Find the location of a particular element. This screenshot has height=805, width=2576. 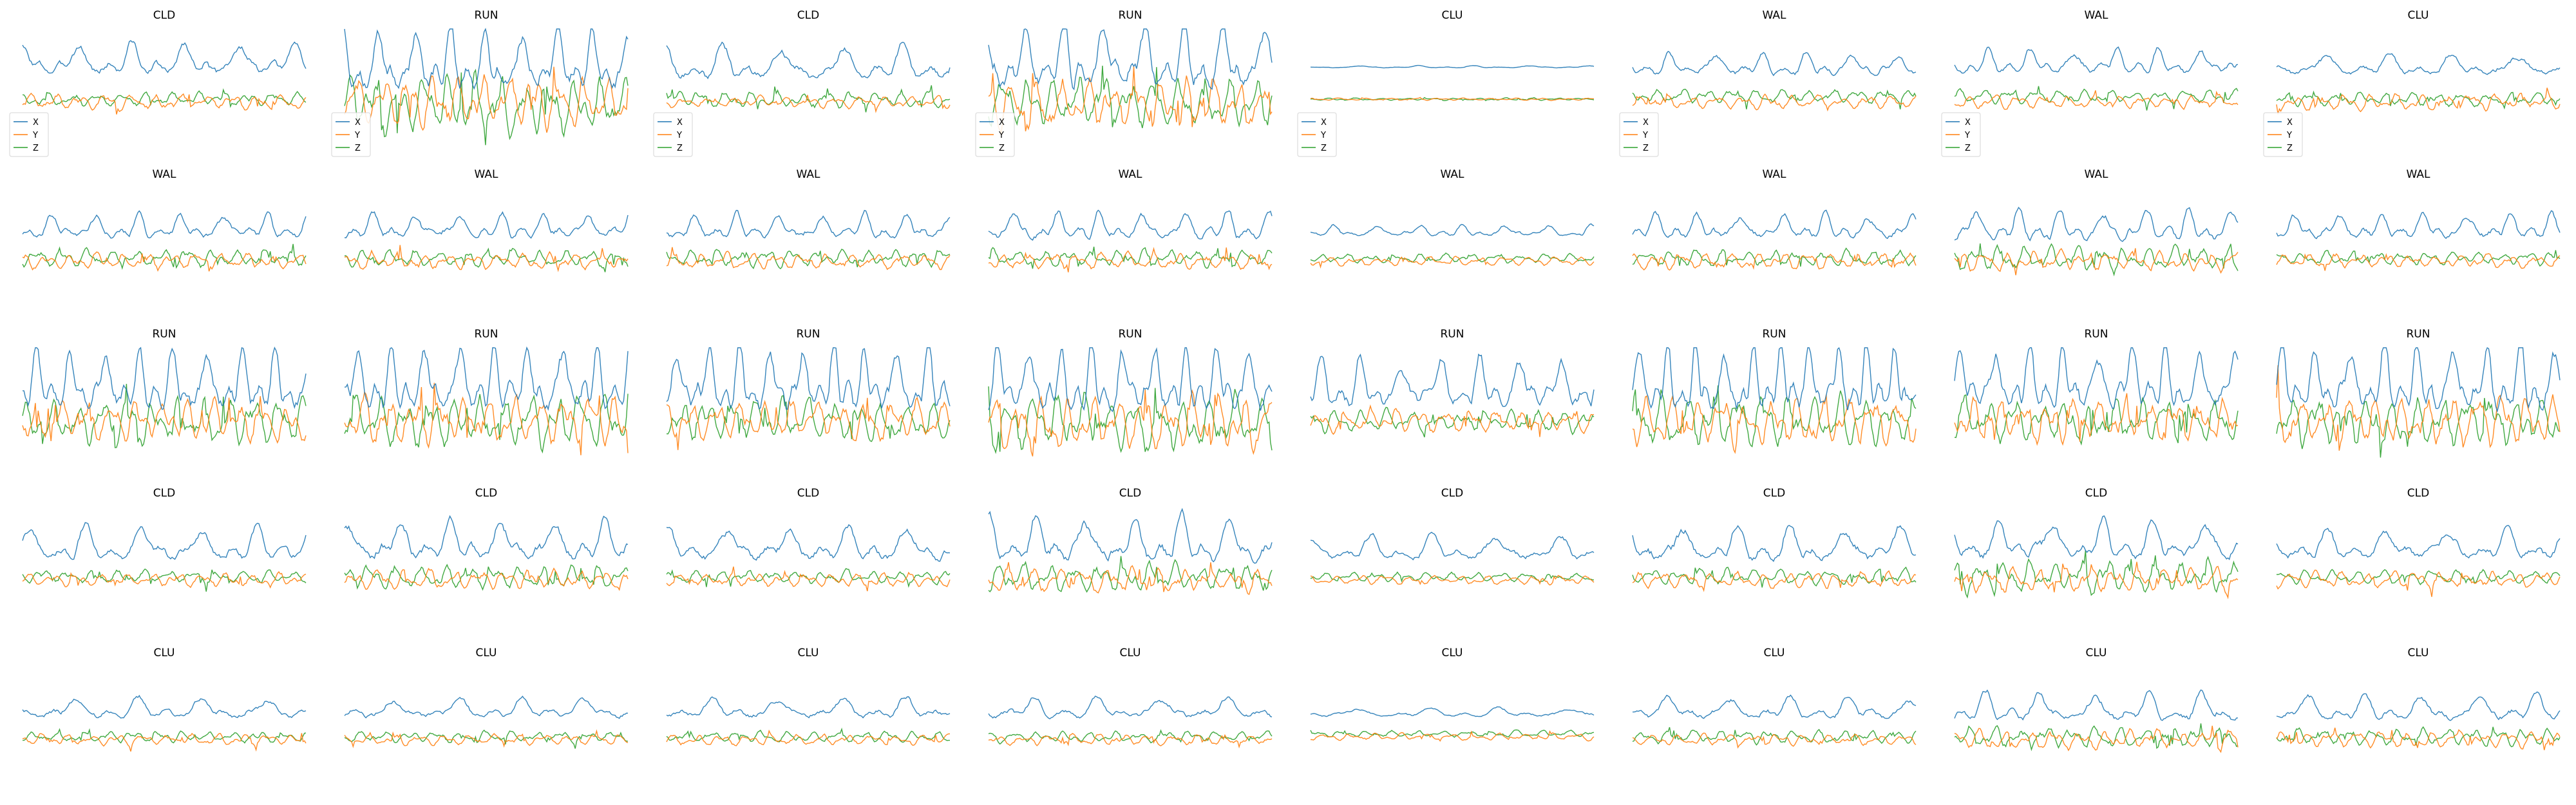

subplot-panel: RUN X Y Z is located at coordinates (480, 83).